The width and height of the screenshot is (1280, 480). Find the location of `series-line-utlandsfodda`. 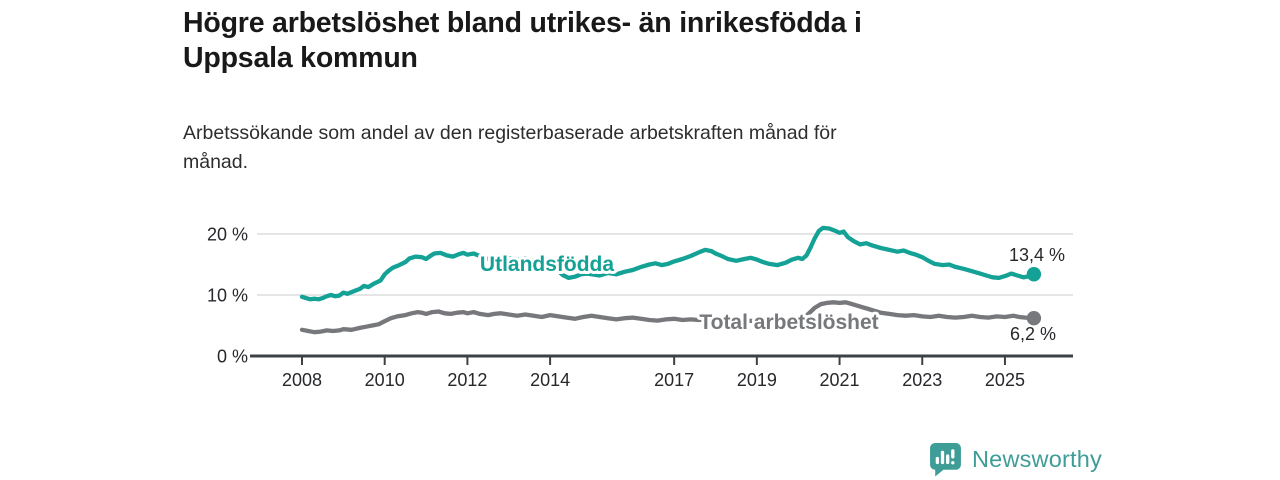

series-line-utlandsfodda is located at coordinates (668, 263).